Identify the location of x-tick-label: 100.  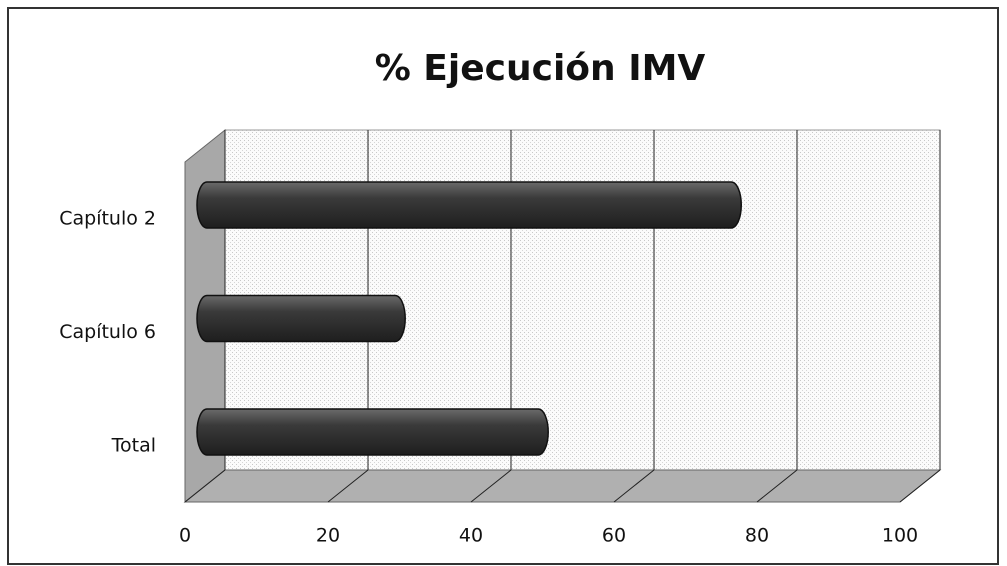
(900, 536).